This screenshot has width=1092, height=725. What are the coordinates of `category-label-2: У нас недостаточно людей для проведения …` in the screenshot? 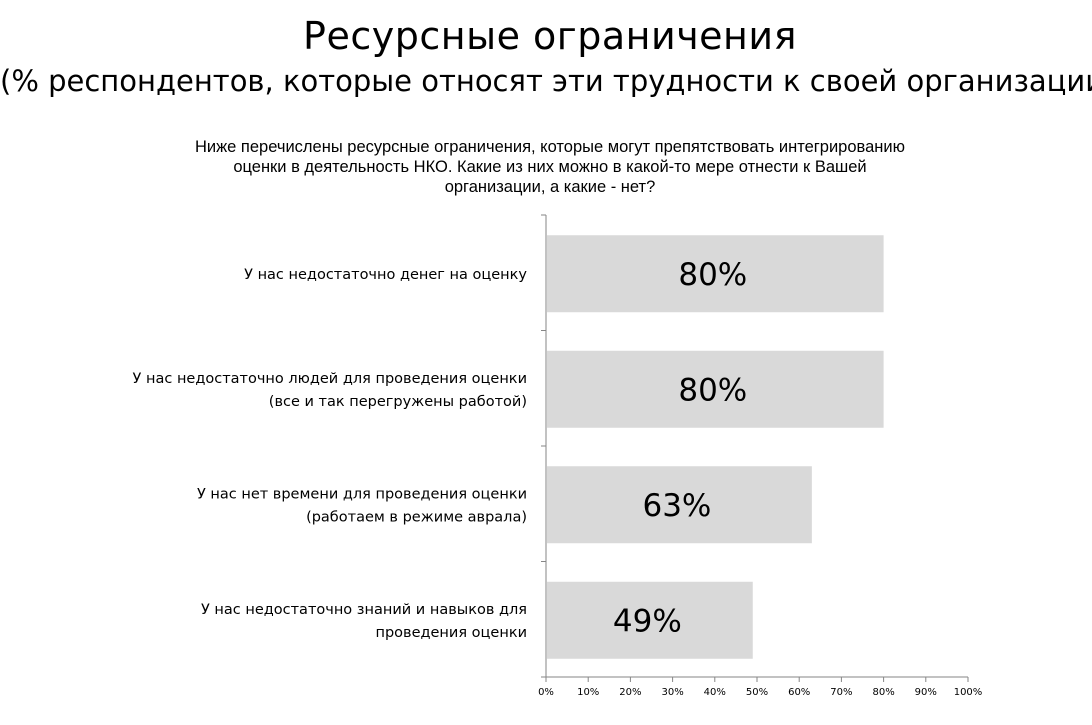 It's located at (330, 390).